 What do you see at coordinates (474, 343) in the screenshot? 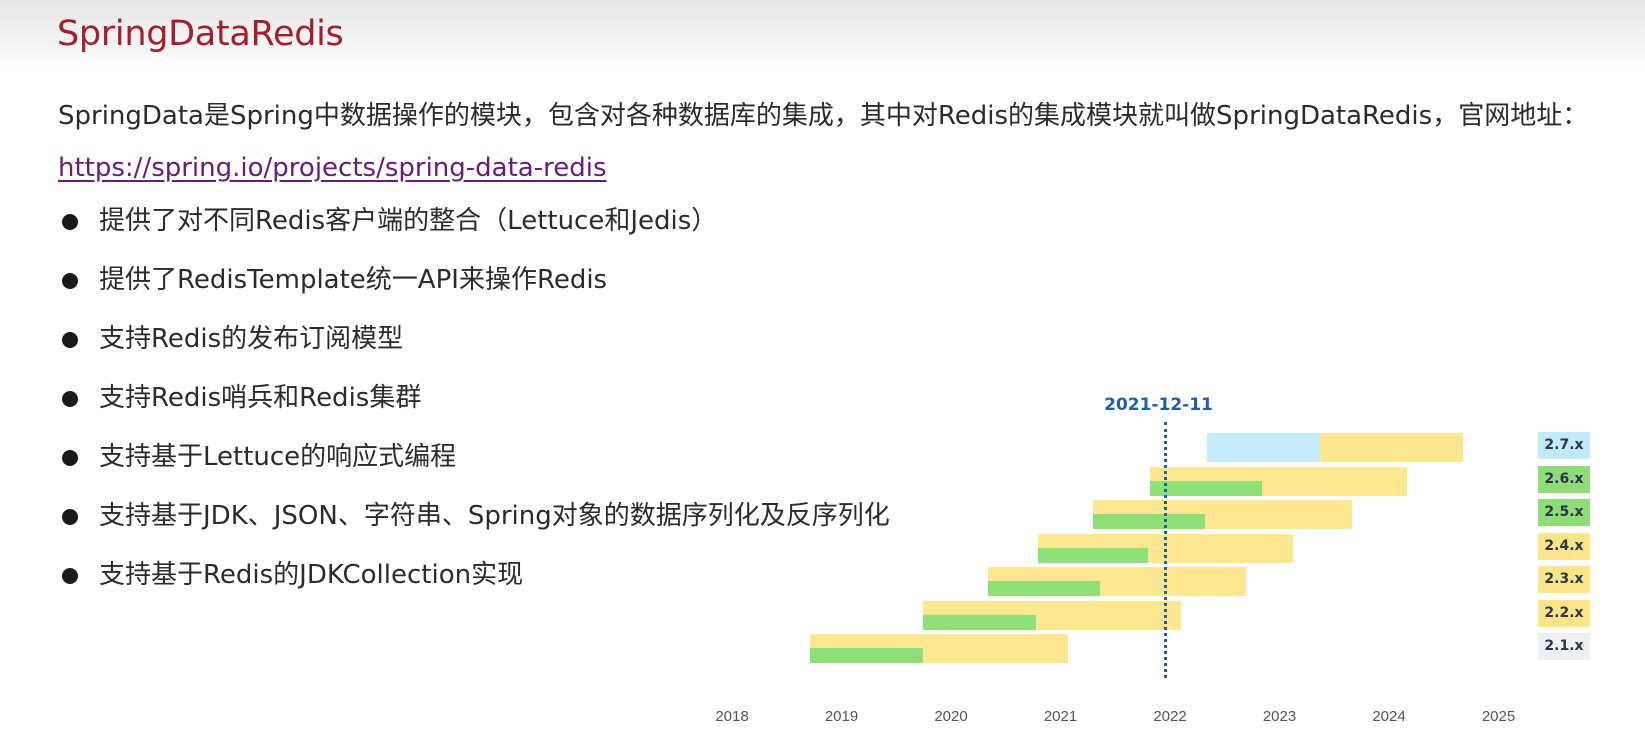
I see `feature-item: 支持Redis的发布订阅模型` at bounding box center [474, 343].